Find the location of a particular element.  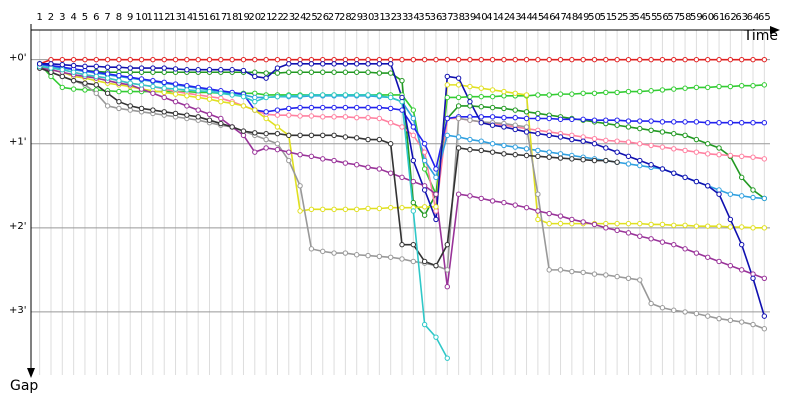

x-tick-label: 65 is located at coordinates (764, 17).